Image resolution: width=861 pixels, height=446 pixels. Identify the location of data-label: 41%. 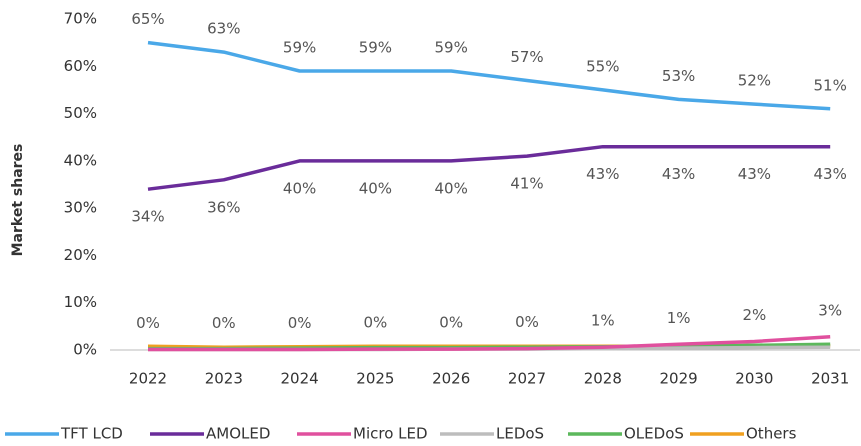
(526, 184).